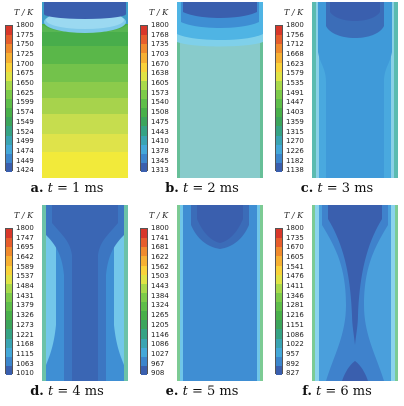 This screenshot has height=406, width=404. Describe the element at coordinates (25, 295) in the screenshot. I see `colorbar-tick-label: 1431` at that location.